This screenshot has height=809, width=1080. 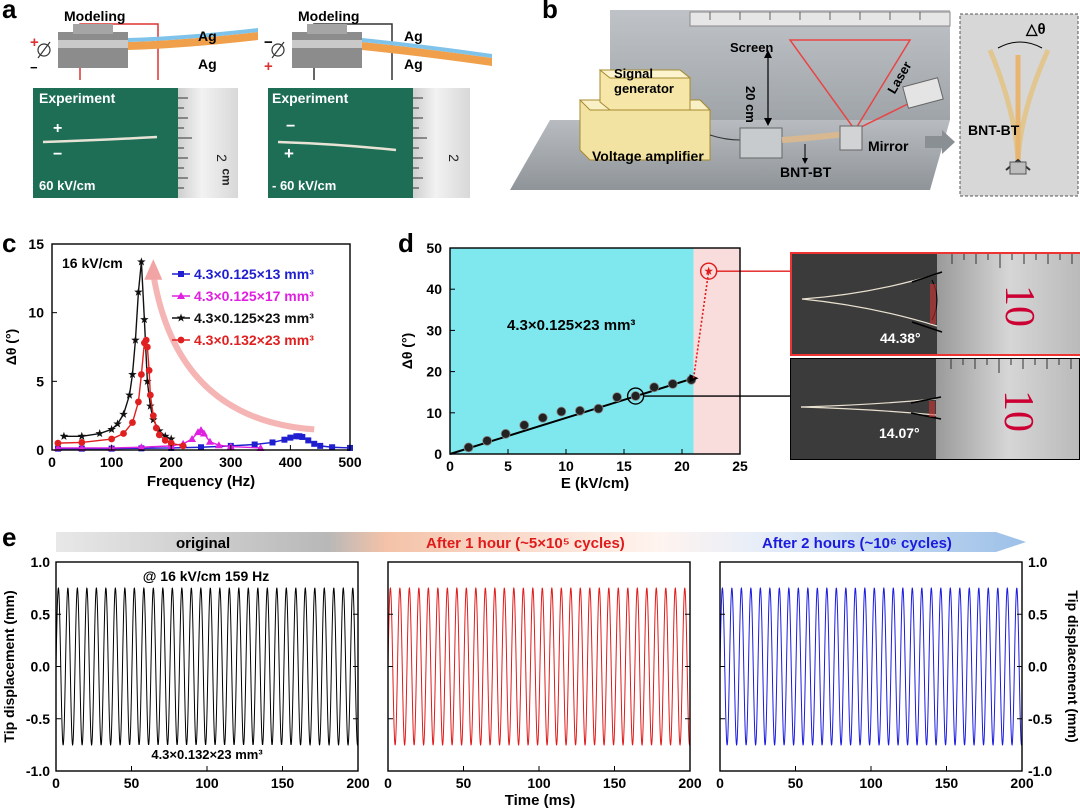 What do you see at coordinates (232, 353) in the screenshot?
I see `trend-arrow` at bounding box center [232, 353].